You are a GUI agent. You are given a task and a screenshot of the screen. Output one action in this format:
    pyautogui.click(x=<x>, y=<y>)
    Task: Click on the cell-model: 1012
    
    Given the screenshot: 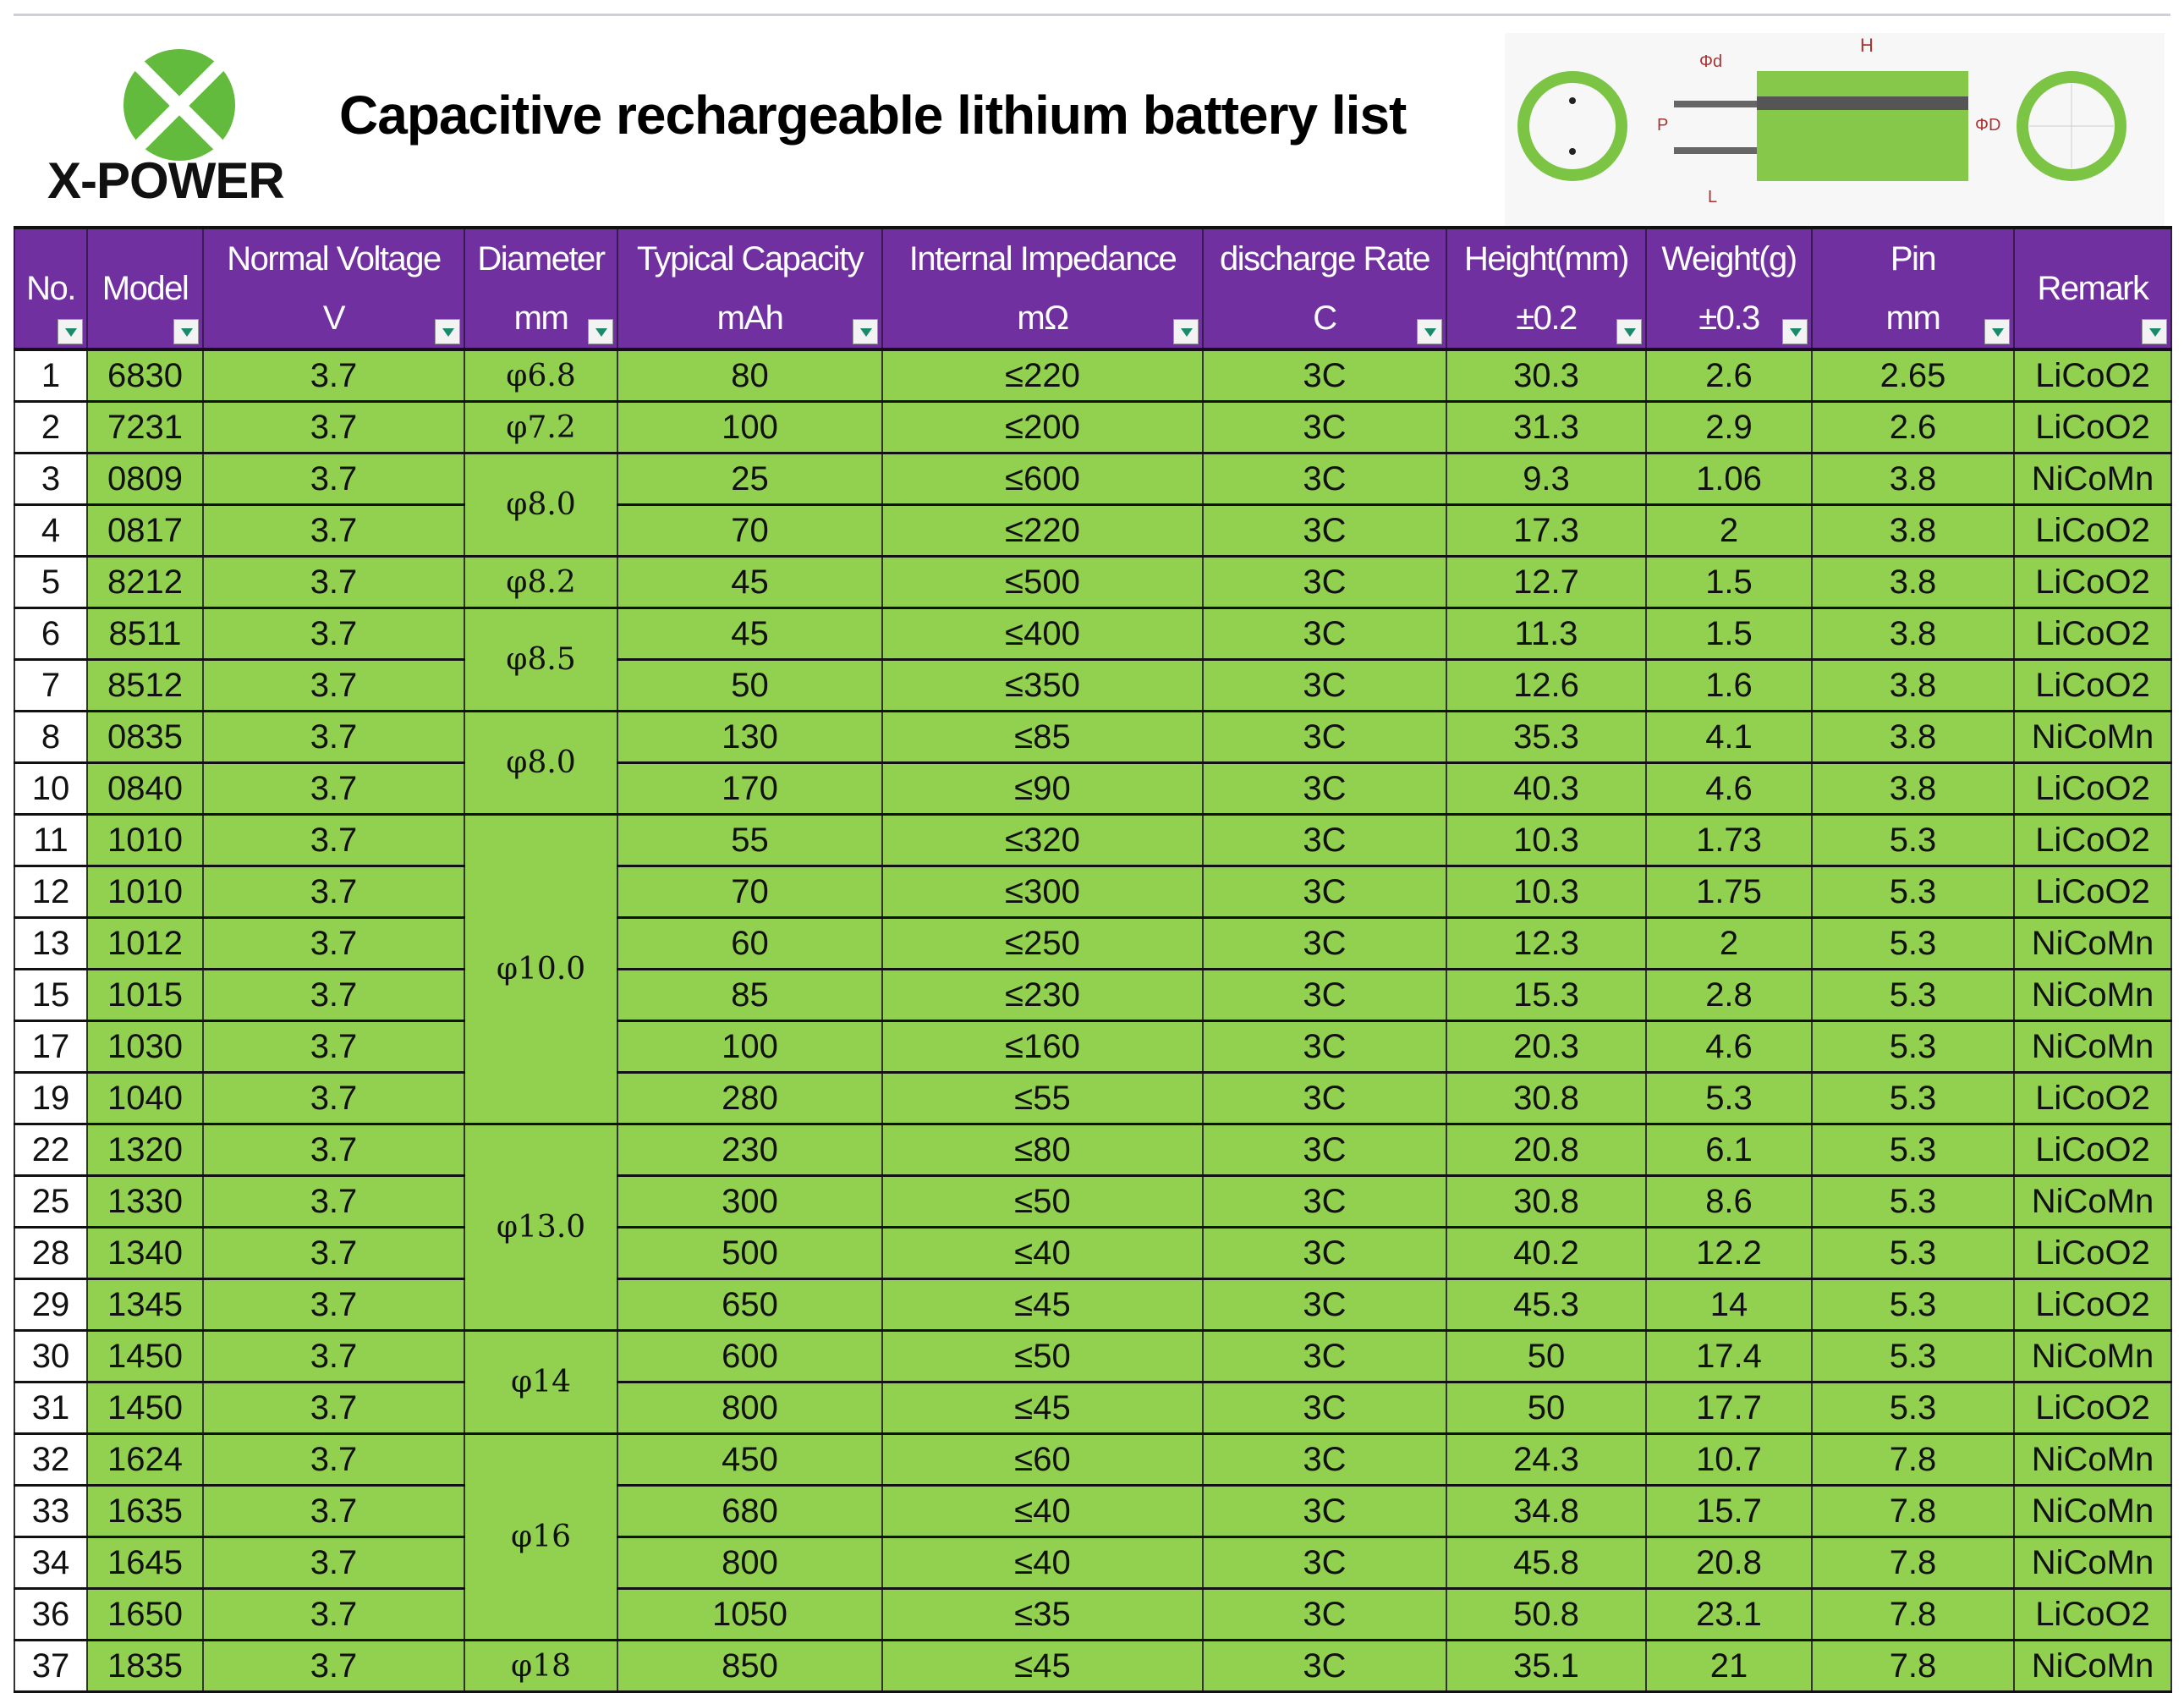 What is the action you would take?
    pyautogui.click(x=145, y=943)
    